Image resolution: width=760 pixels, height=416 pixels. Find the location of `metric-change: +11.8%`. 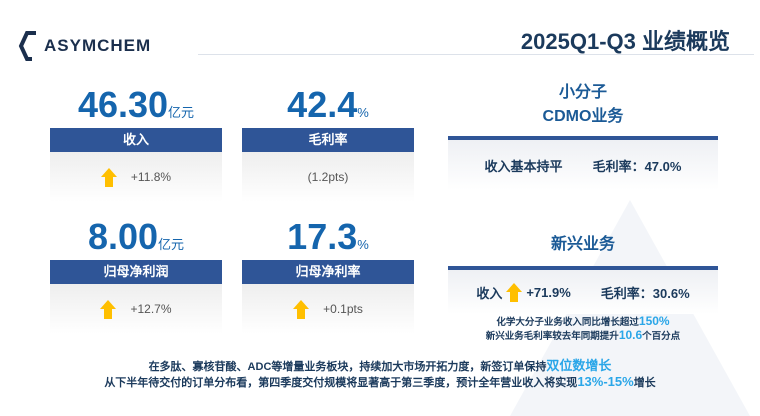

metric-change: +11.8% is located at coordinates (151, 177).